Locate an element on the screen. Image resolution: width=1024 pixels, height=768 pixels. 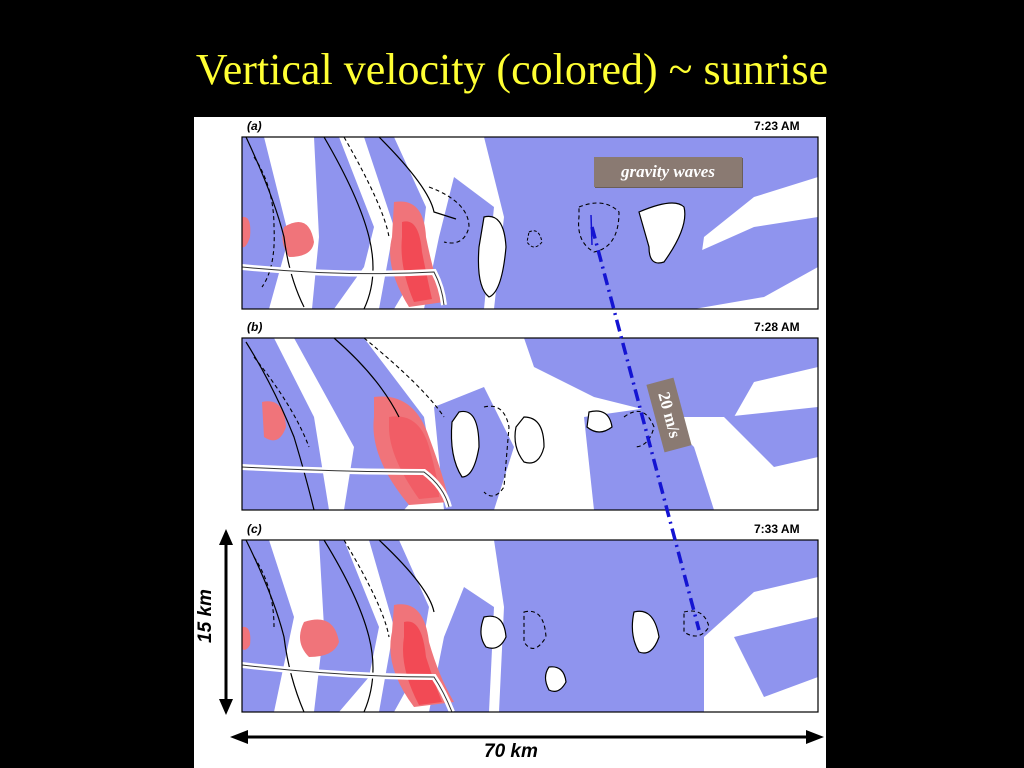
panel-c is located at coordinates (530, 626).